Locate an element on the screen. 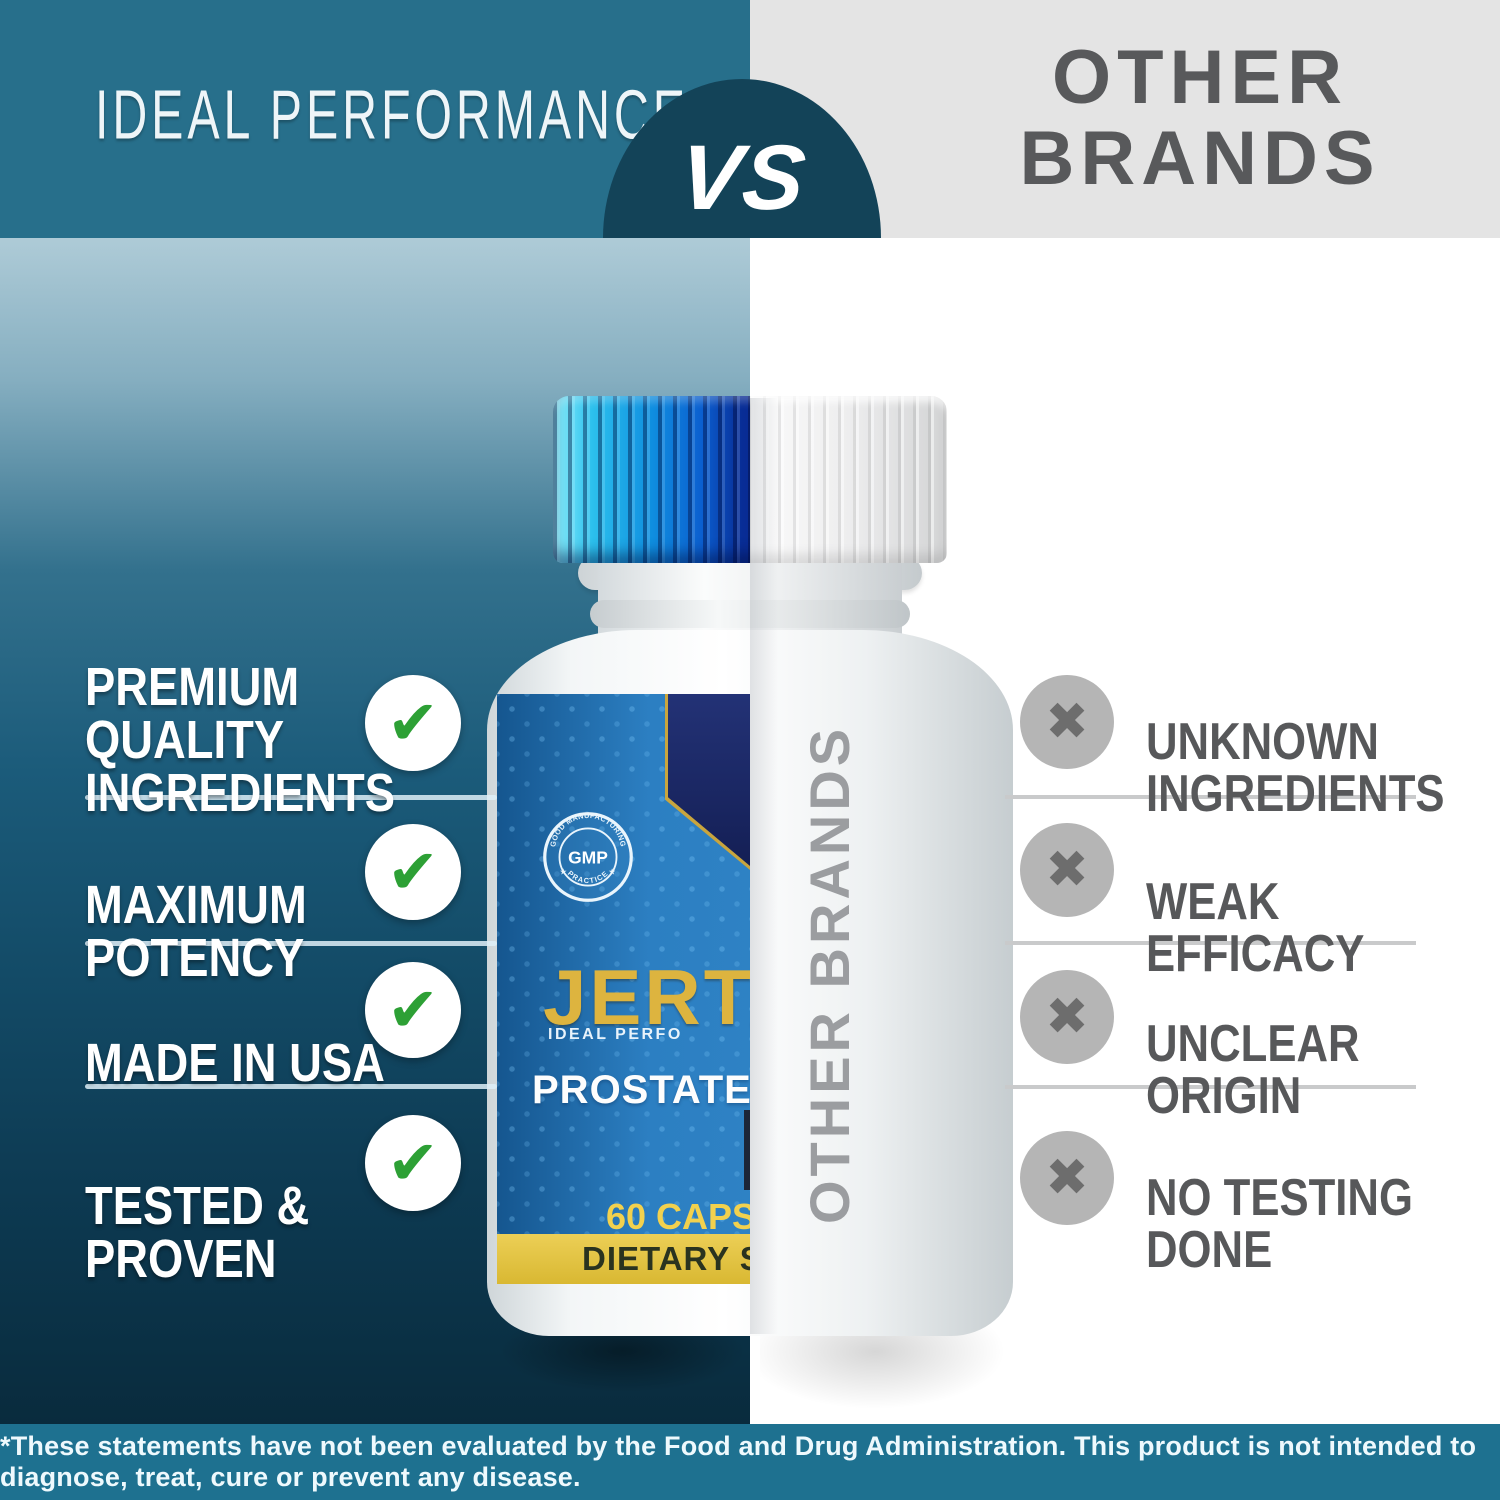  generic-bottle-cap-white is located at coordinates (848, 479).